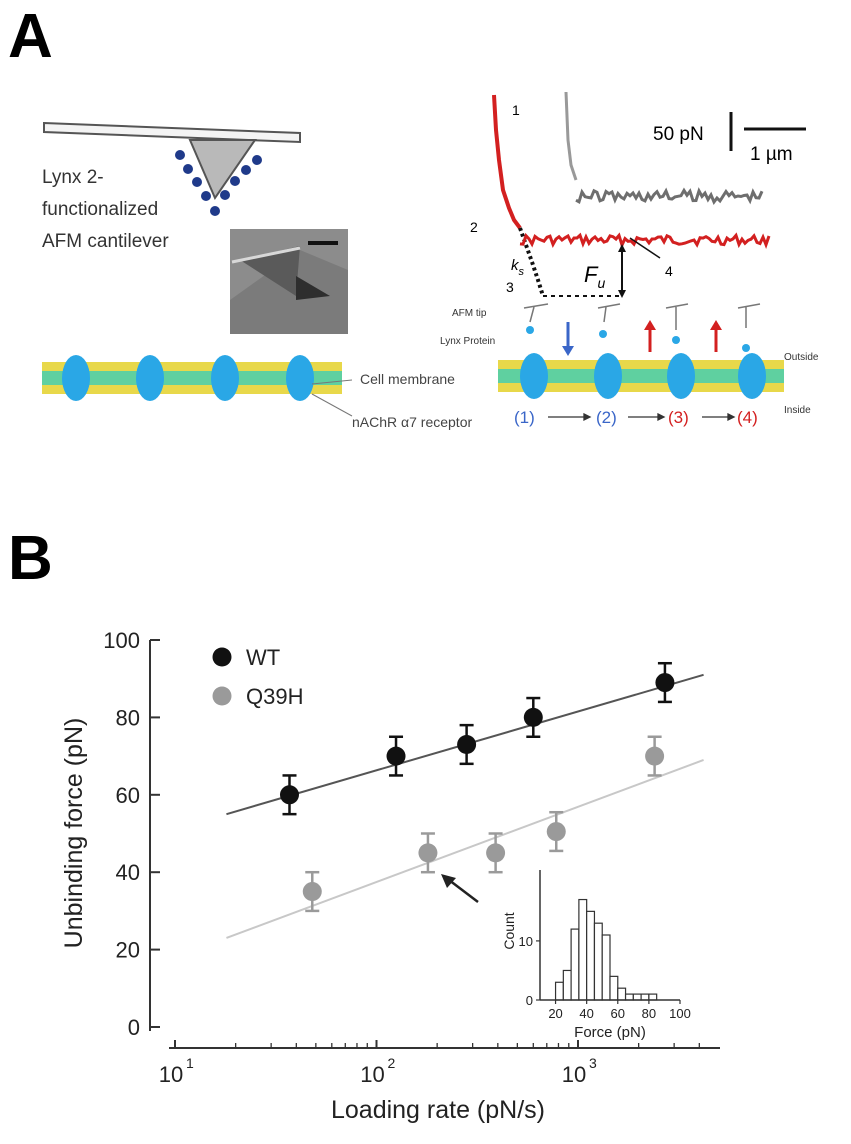 The height and width of the screenshot is (1144, 851). What do you see at coordinates (121, 640) in the screenshot?
I see `y-tick-label: 100` at bounding box center [121, 640].